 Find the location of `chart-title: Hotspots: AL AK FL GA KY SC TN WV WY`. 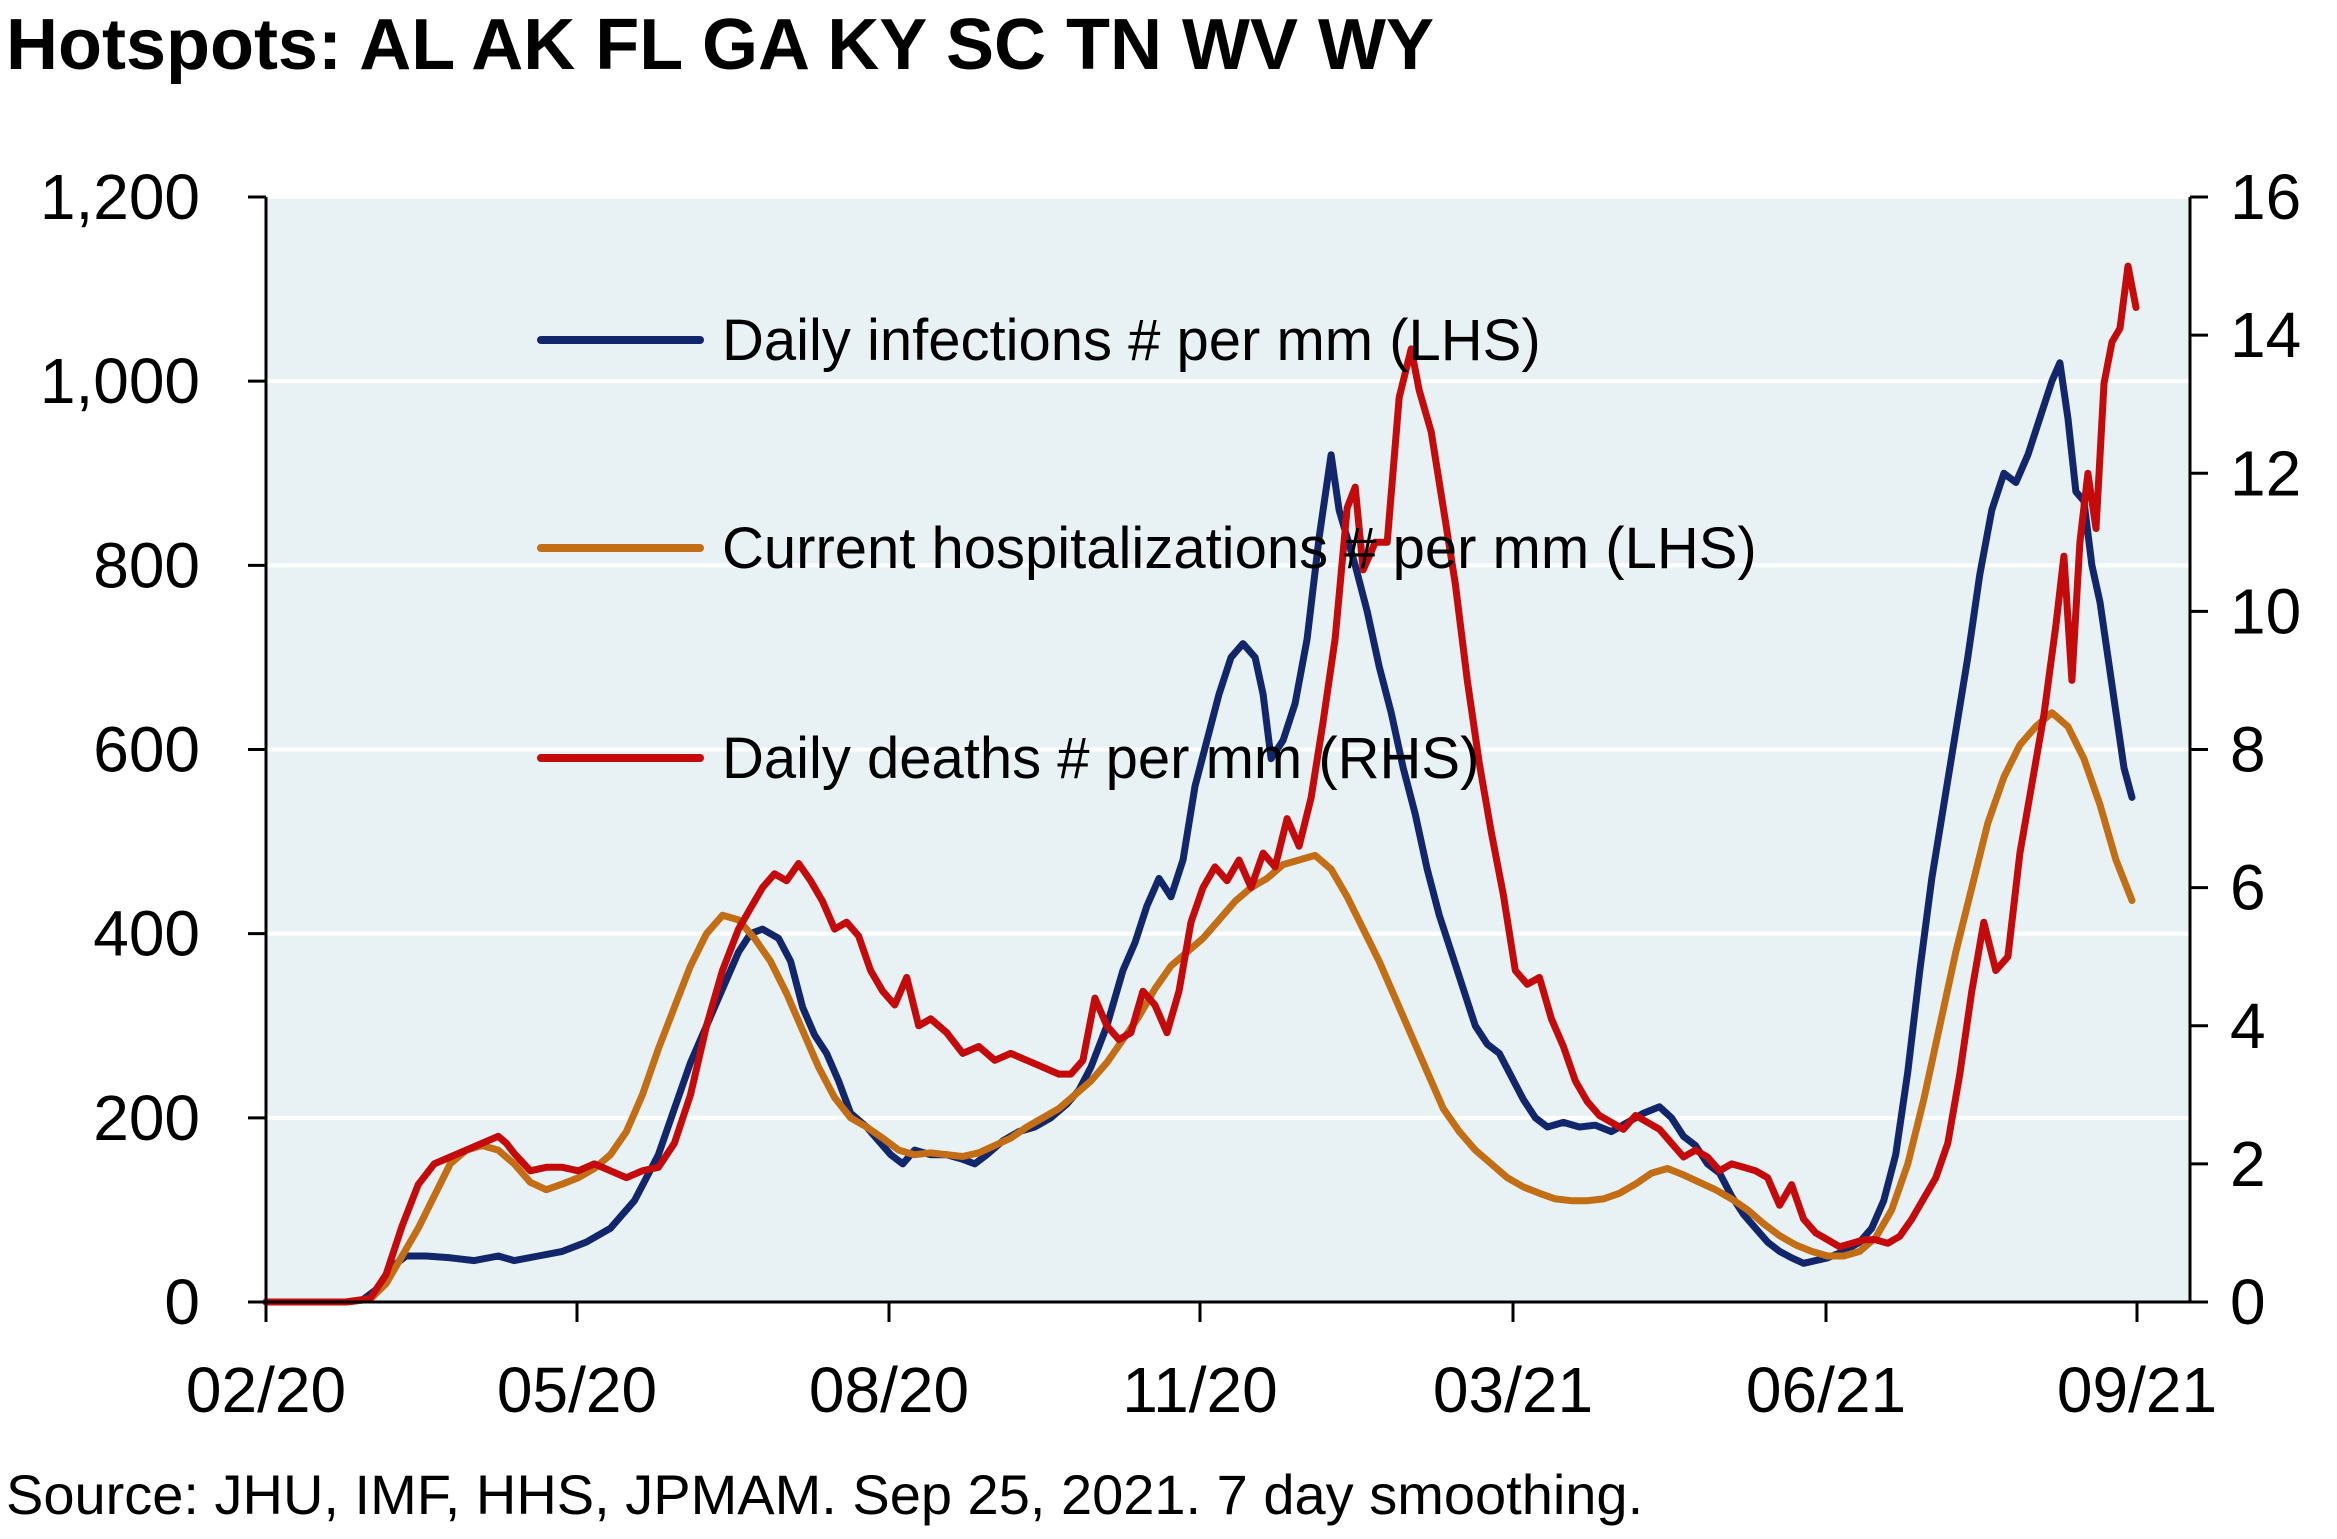

chart-title: Hotspots: AL AK FL GA KY SC TN WV WY is located at coordinates (720, 45).